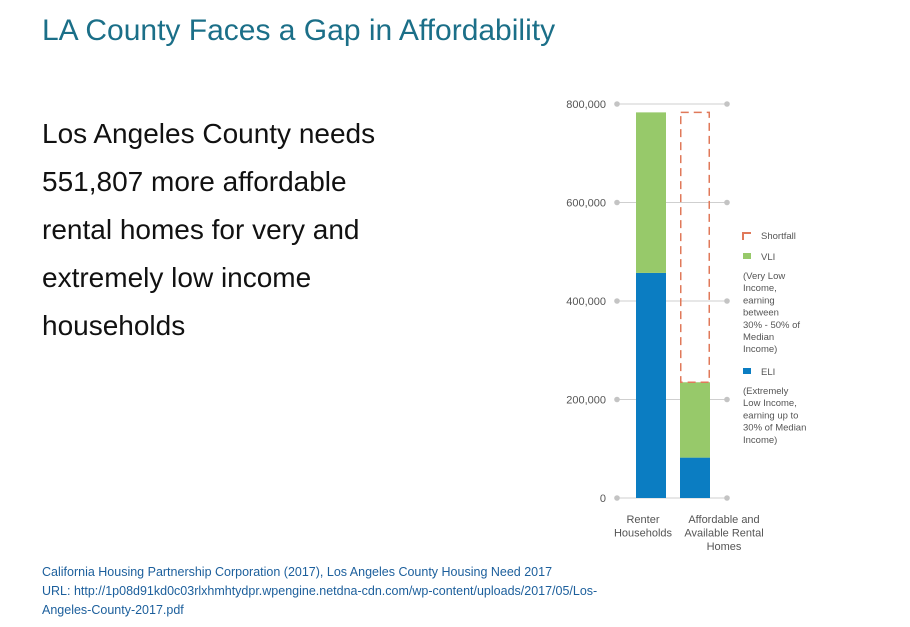 This screenshot has height=627, width=910. I want to click on legend-desc-vli: Median, so click(758, 337).